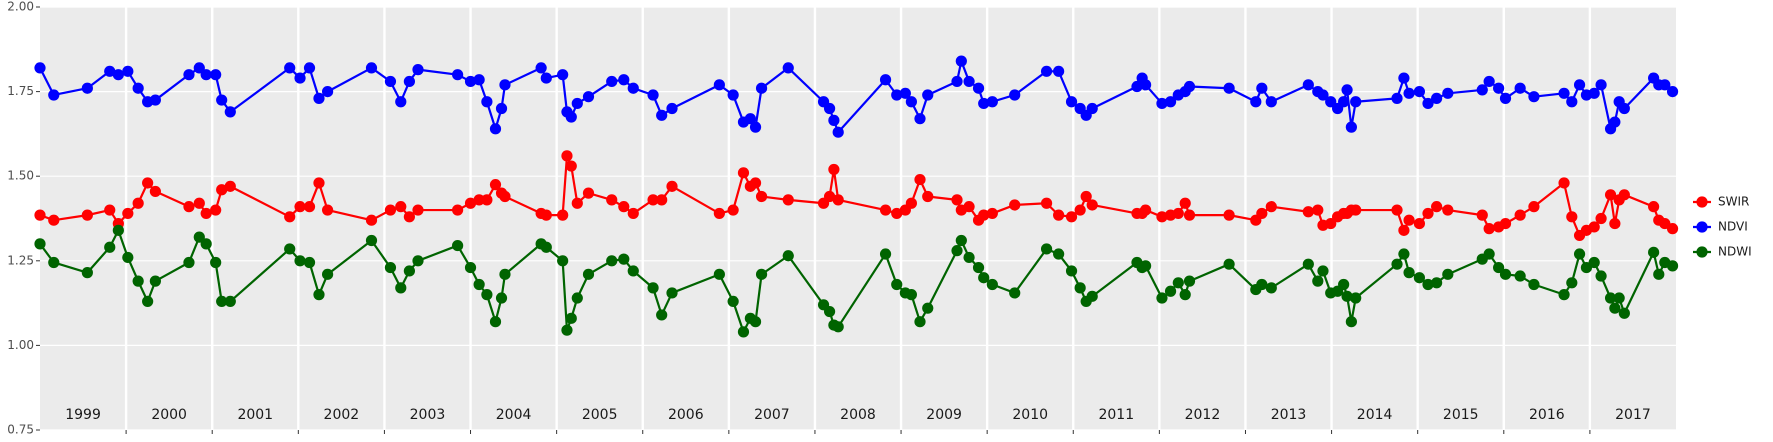 Image resolution: width=1773 pixels, height=442 pixels. What do you see at coordinates (83, 415) in the screenshot?
I see `year-label: 1999` at bounding box center [83, 415].